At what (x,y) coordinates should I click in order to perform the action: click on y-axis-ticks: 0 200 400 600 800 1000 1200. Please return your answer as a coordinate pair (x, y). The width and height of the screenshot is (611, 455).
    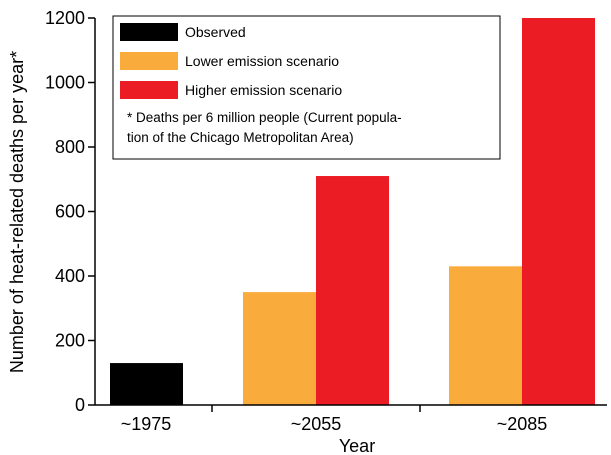
    Looking at the image, I should click on (70, 211).